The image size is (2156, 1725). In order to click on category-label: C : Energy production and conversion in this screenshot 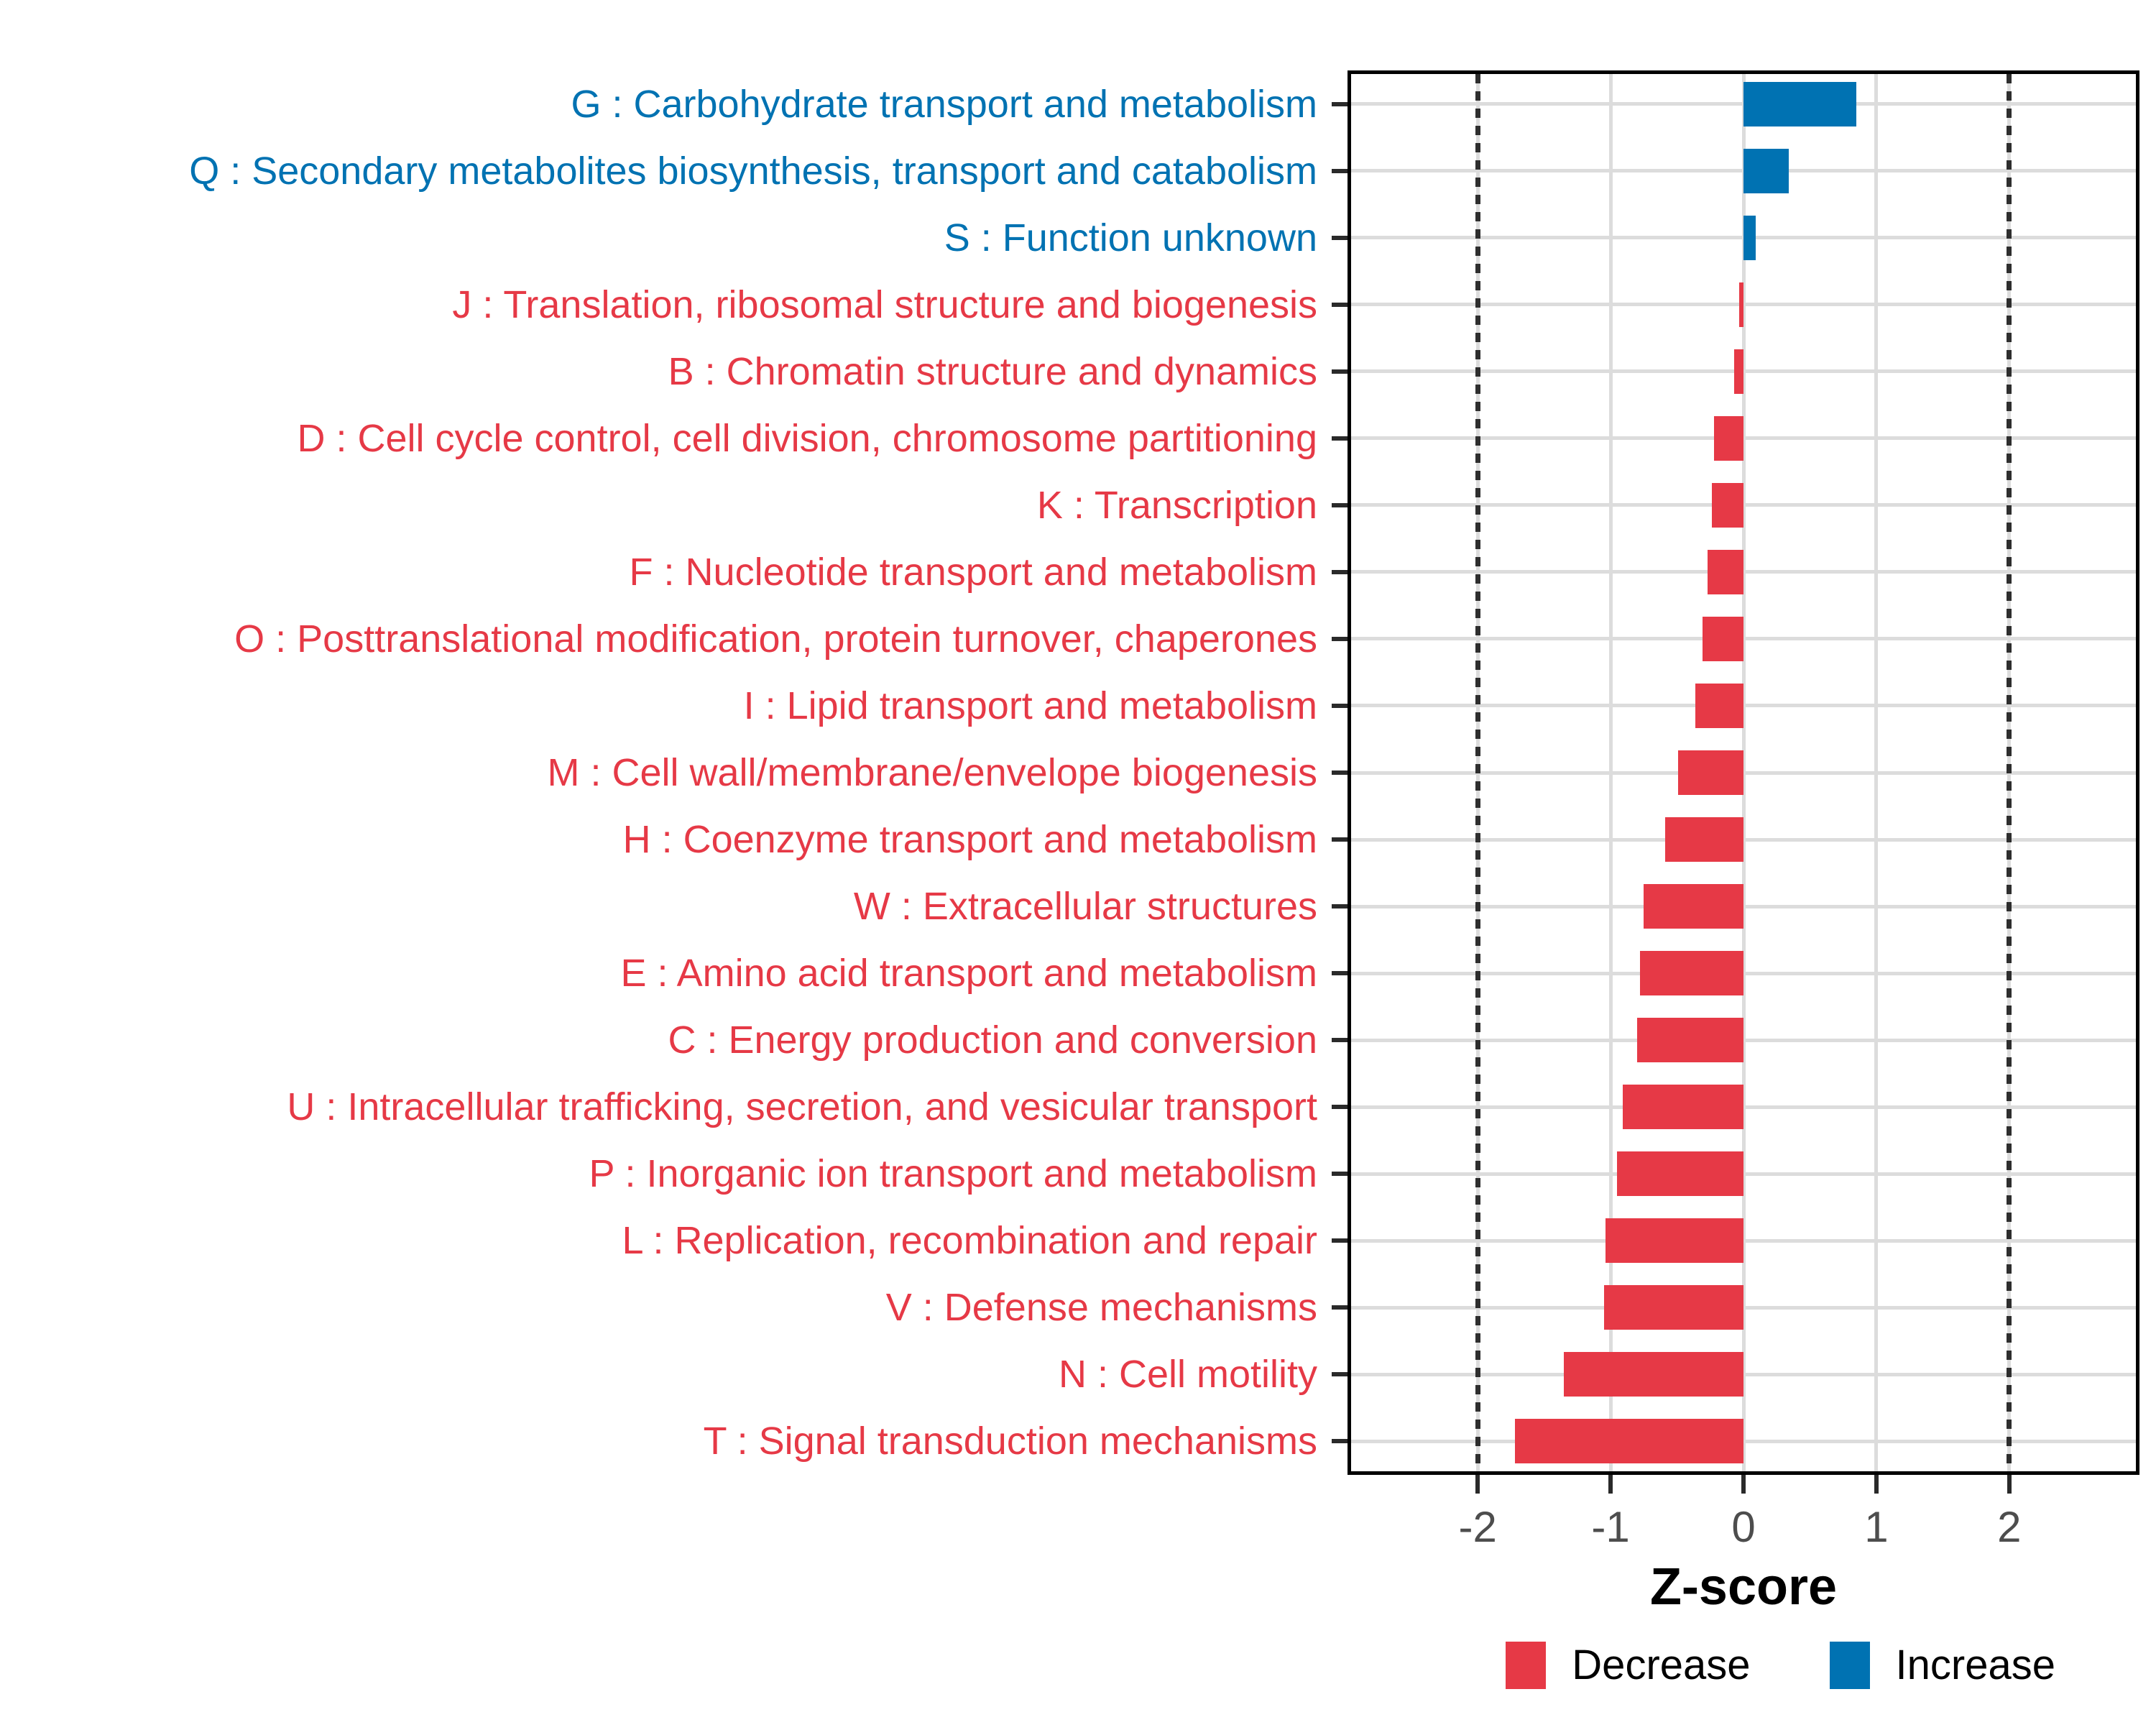, I will do `click(993, 1040)`.